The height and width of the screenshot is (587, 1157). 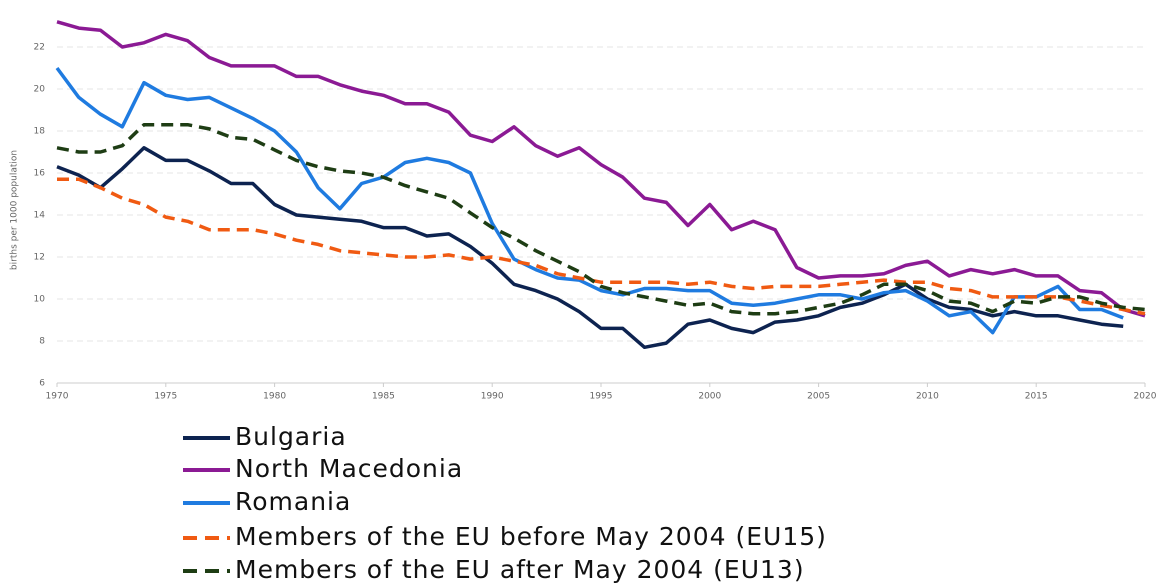 I want to click on x-tick-label: 2000, so click(x=709, y=397).